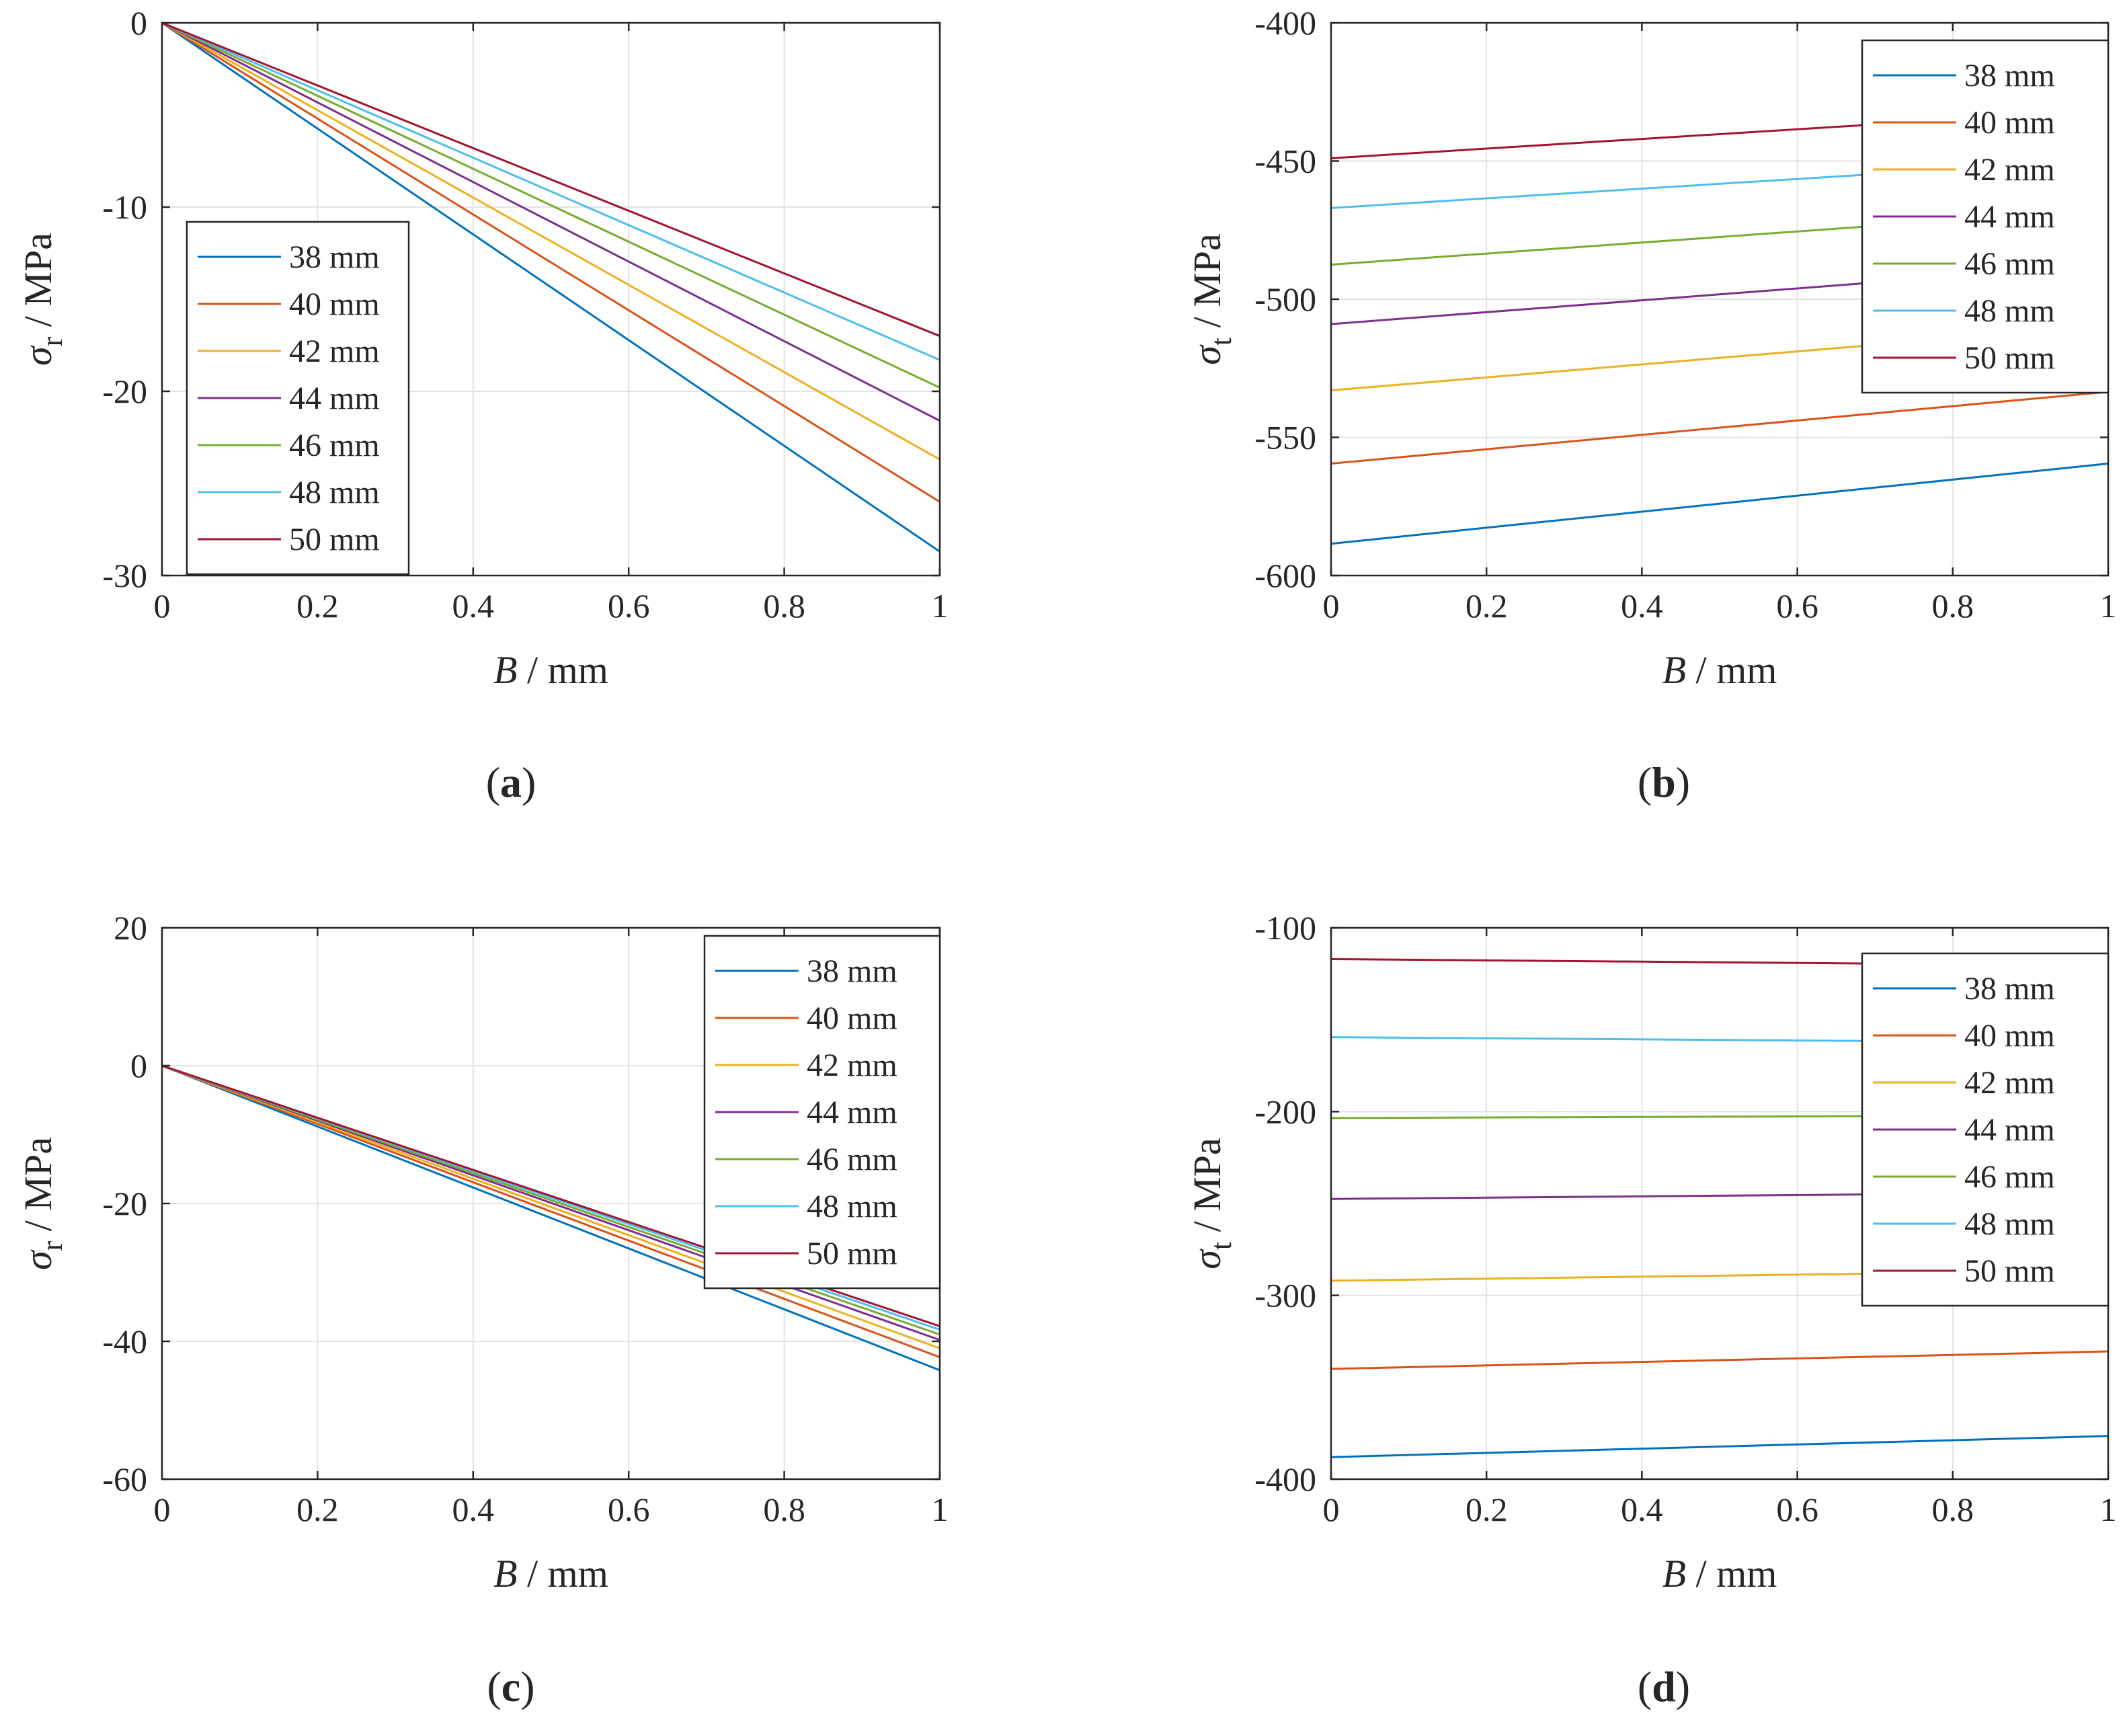 The width and height of the screenshot is (2127, 1736). I want to click on panel-caption-c: (c), so click(510, 1686).